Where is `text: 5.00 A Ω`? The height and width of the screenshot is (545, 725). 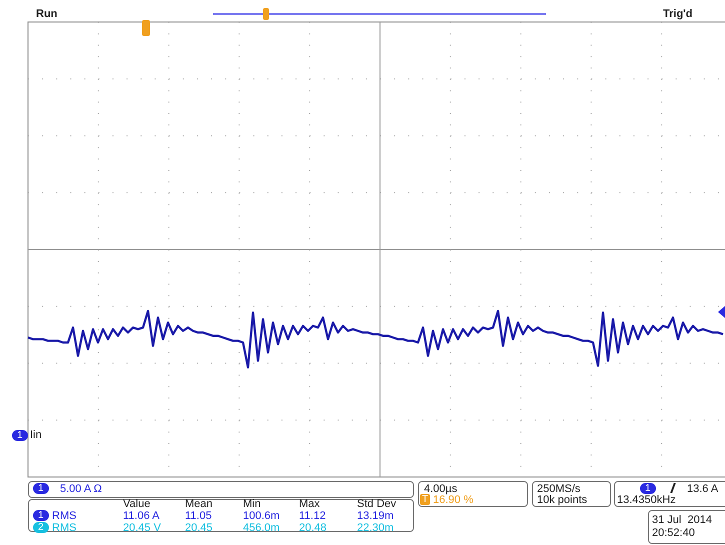 text: 5.00 A Ω is located at coordinates (81, 489).